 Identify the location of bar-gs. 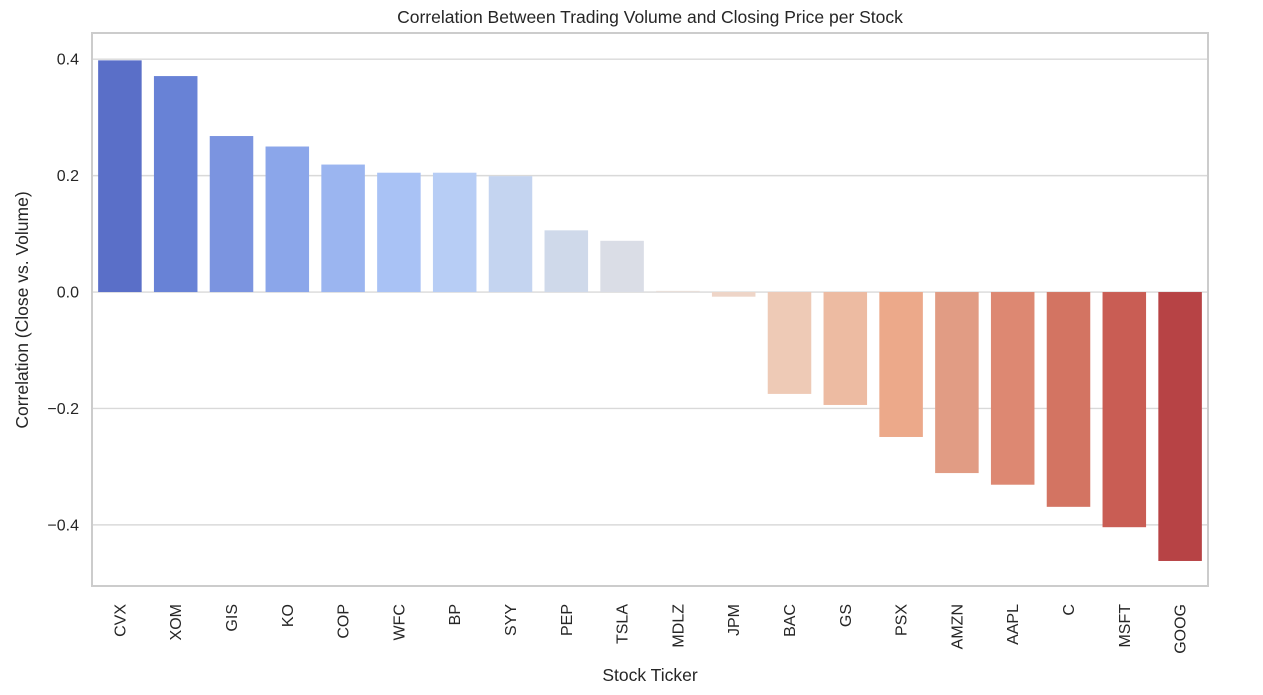
(845, 348).